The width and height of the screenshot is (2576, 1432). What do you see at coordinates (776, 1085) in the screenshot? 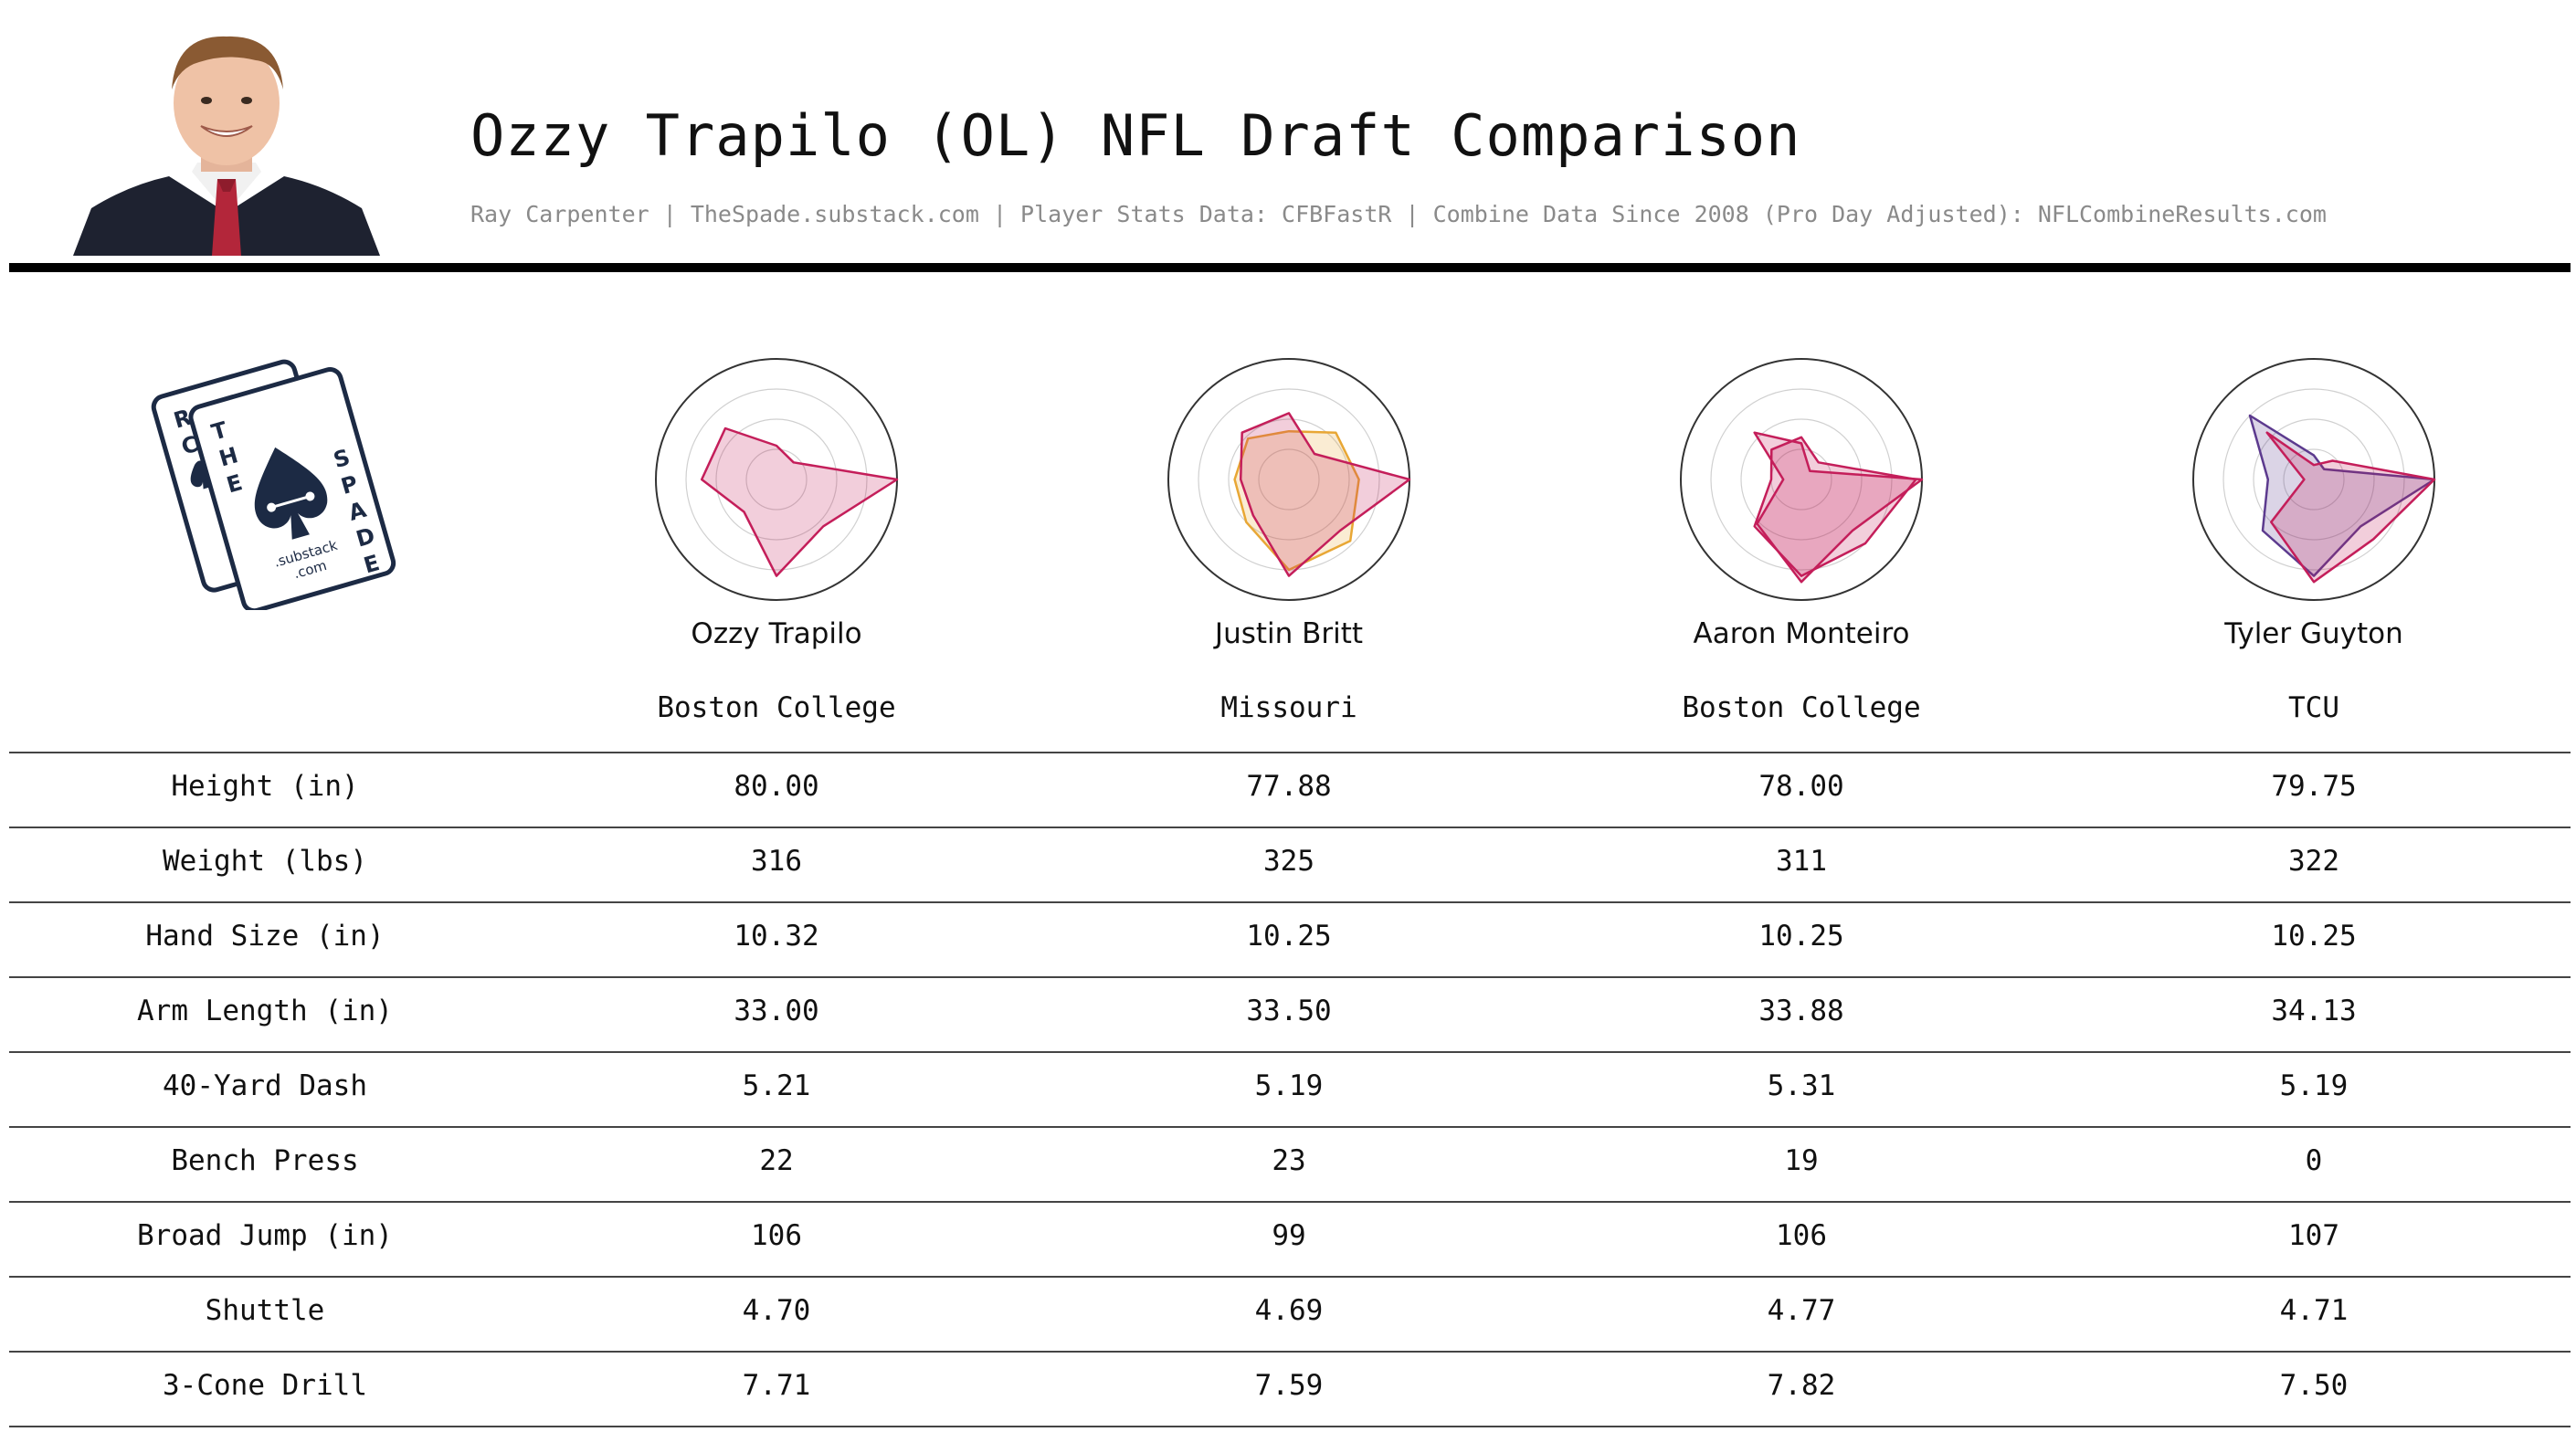
I see `table-cell: 5.21` at bounding box center [776, 1085].